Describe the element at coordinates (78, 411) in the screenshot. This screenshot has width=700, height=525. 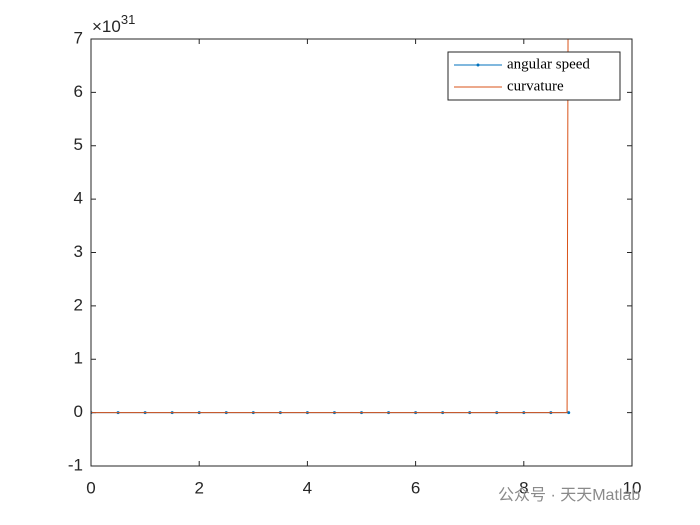
I see `y-tick-label: 0` at that location.